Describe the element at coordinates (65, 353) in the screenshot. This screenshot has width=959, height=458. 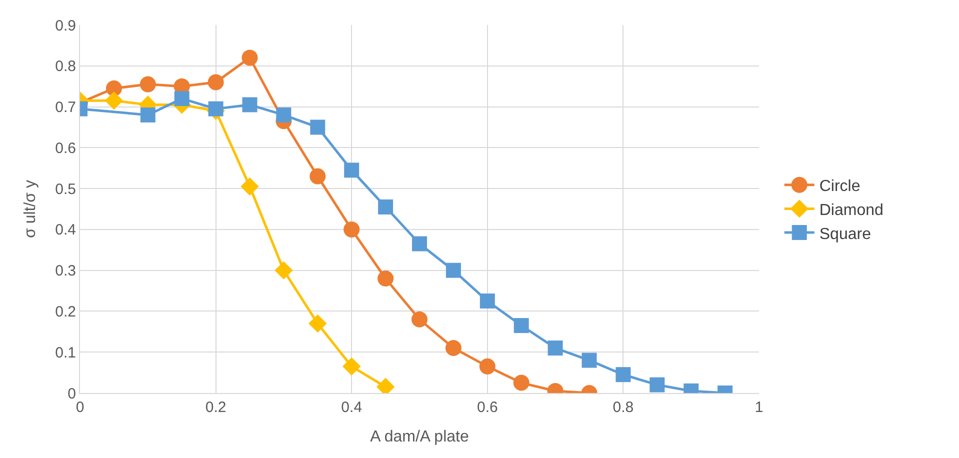
I see `y-tick-label: 0.1` at that location.